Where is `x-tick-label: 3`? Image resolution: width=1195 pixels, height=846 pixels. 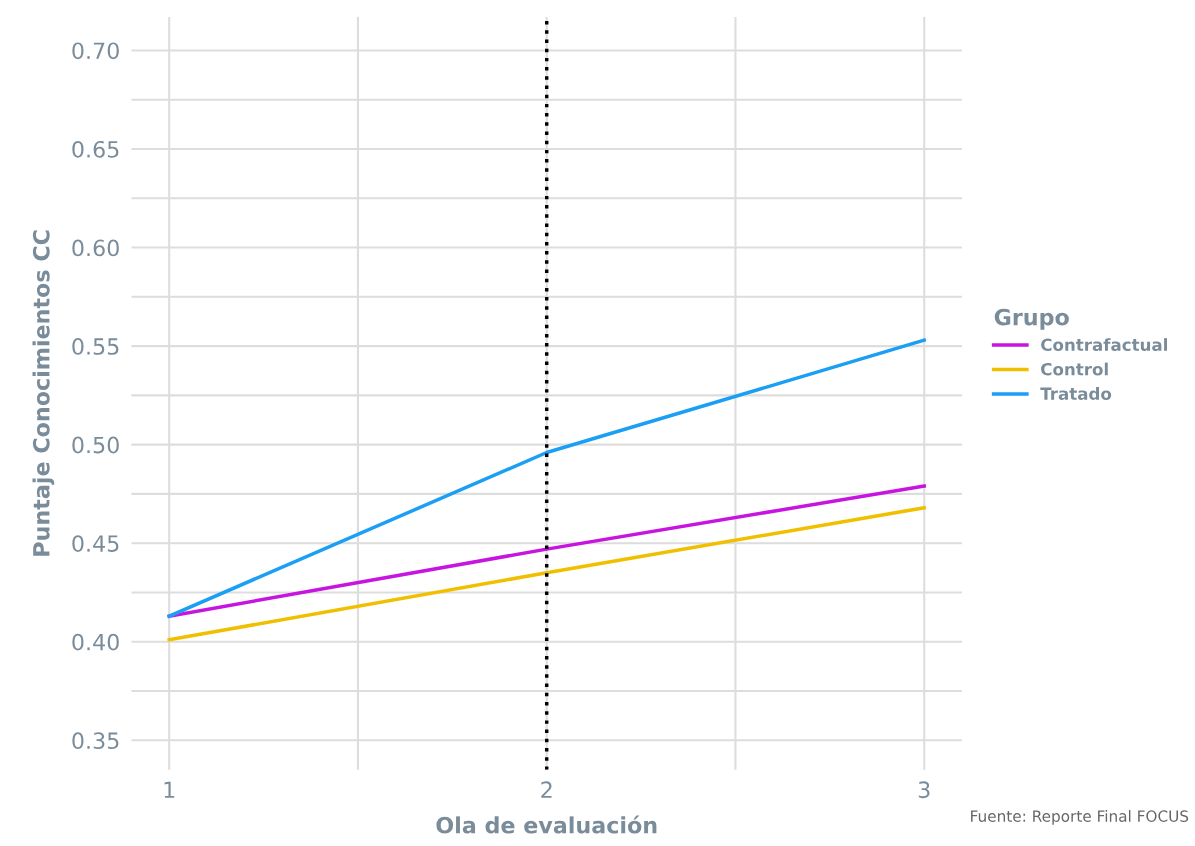 x-tick-label: 3 is located at coordinates (924, 790).